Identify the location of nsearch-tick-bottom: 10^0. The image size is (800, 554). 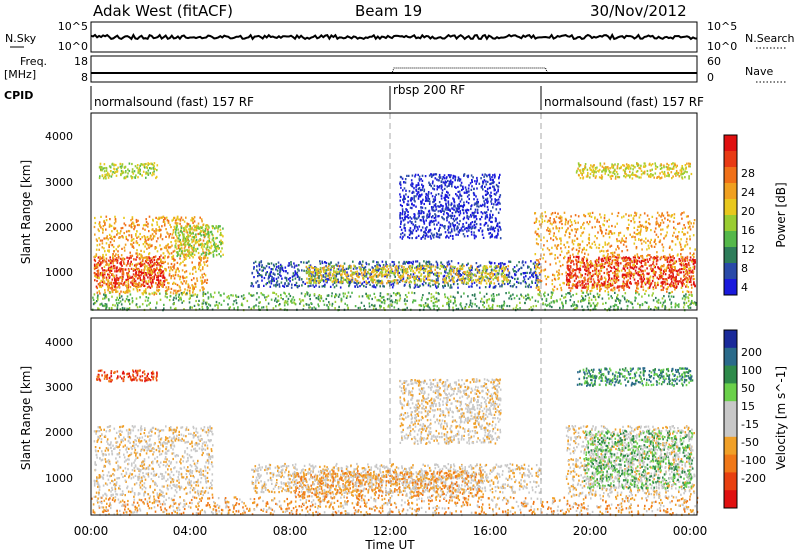
(722, 46).